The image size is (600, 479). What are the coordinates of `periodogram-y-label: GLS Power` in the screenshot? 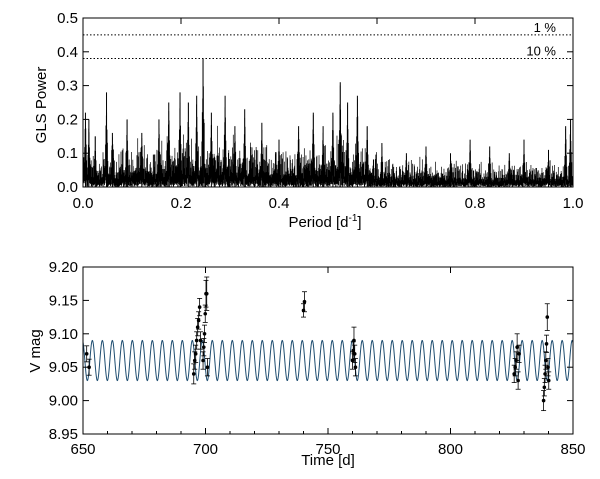 It's located at (41, 105).